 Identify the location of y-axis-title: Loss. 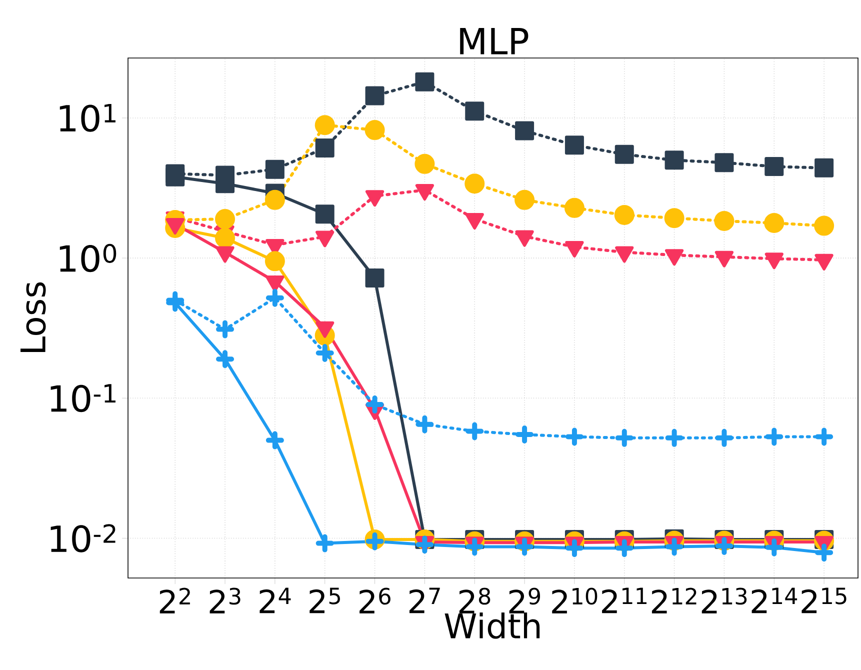
(33, 317).